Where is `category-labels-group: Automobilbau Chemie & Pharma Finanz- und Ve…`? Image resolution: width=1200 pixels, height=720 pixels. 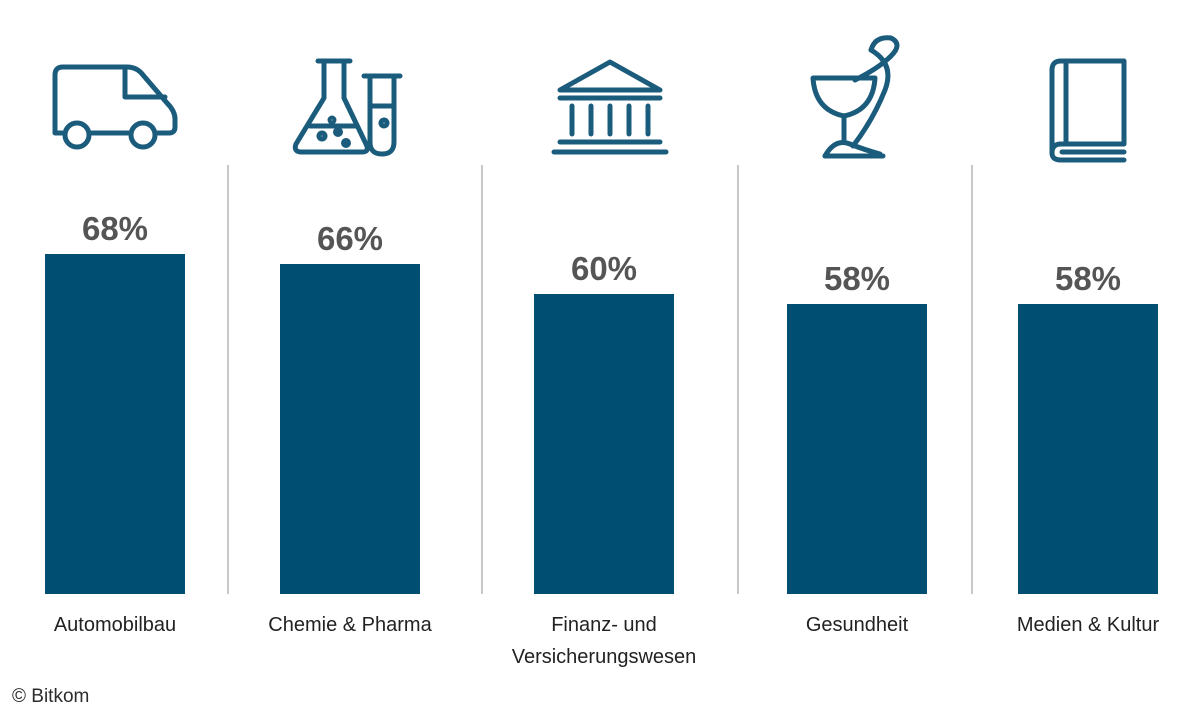
category-labels-group: Automobilbau Chemie & Pharma Finanz- und Ve… is located at coordinates (607, 641).